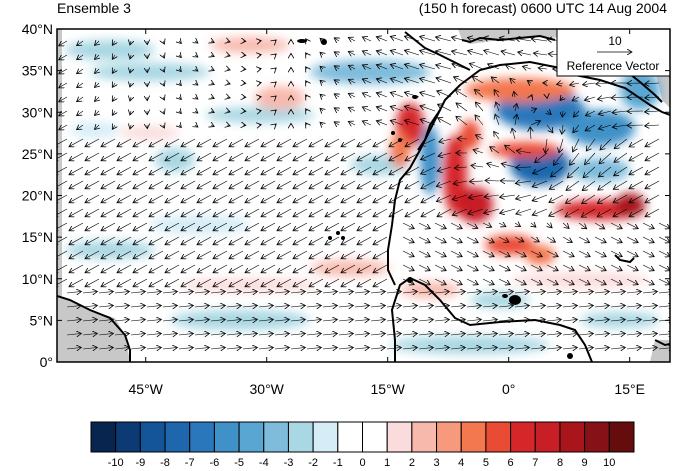  I want to click on reference-magnitude: 10, so click(615, 41).